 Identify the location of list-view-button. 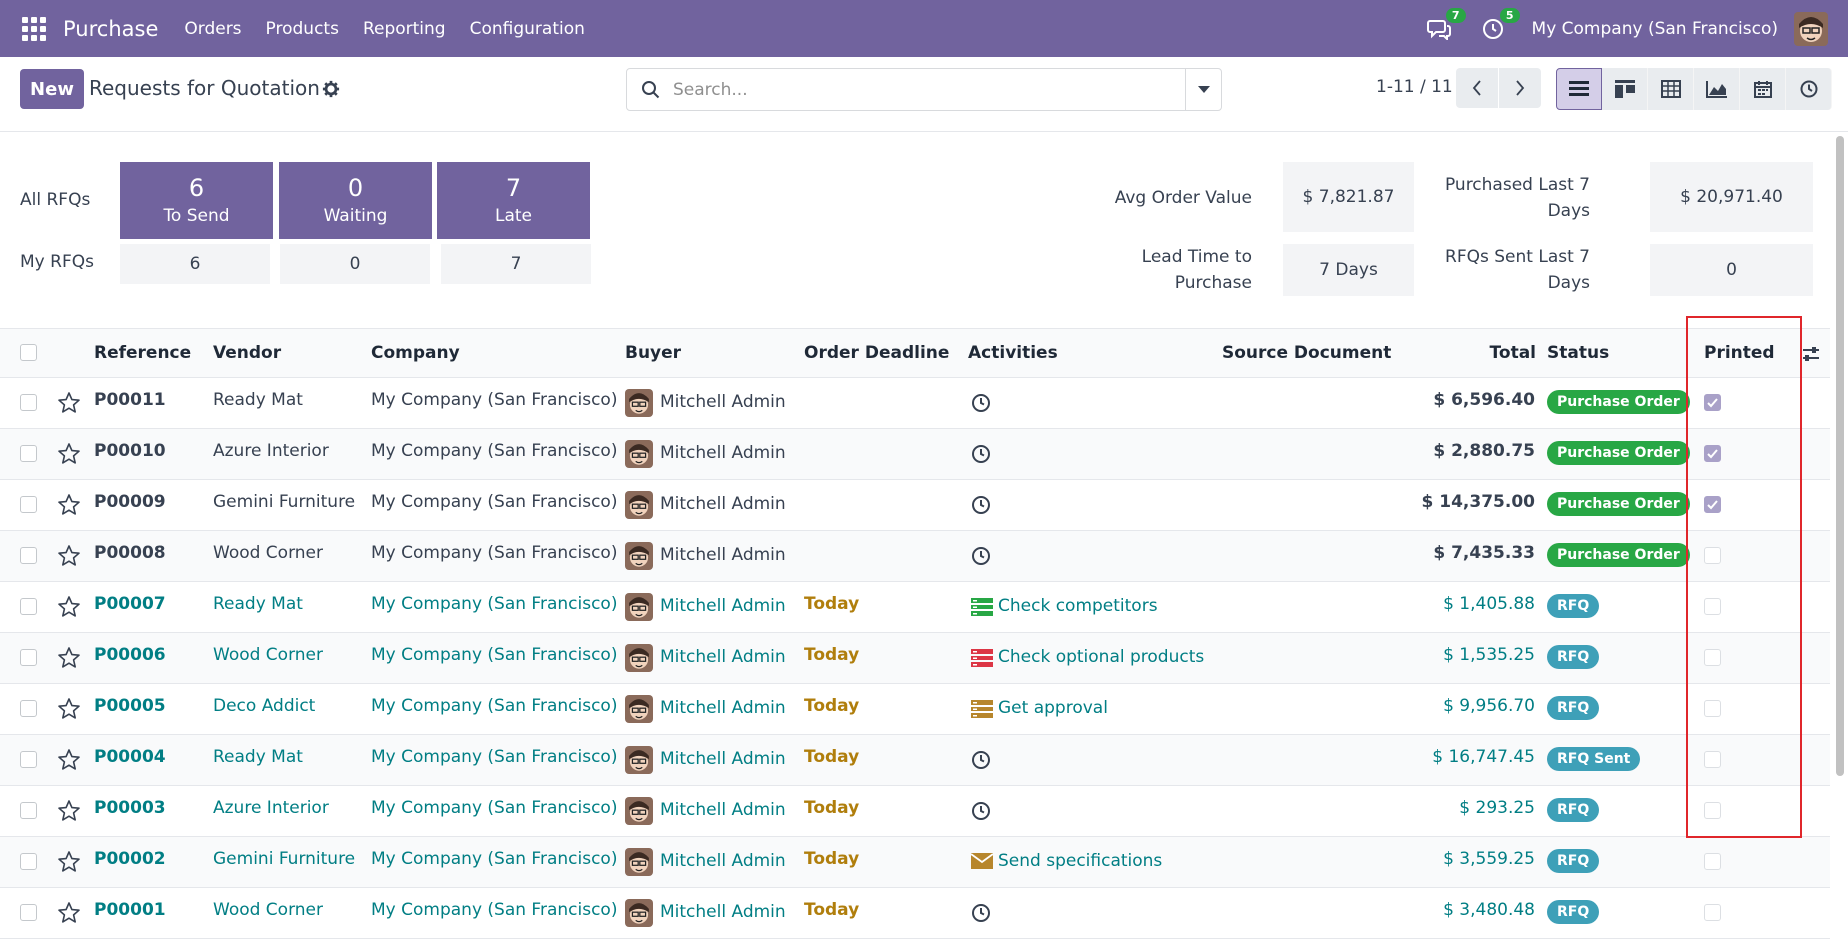
(1579, 89).